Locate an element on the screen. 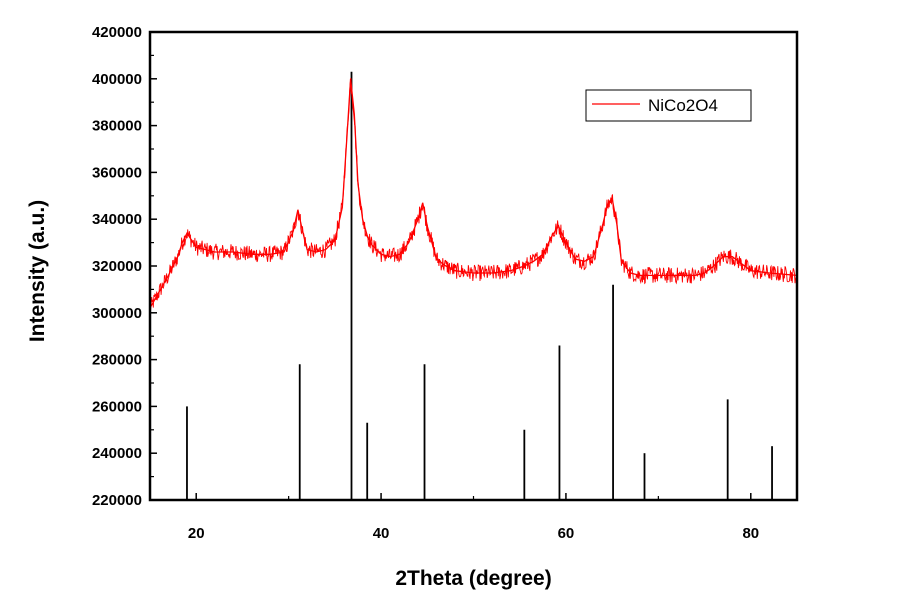 Image resolution: width=900 pixels, height=603 pixels. legend-box is located at coordinates (668, 105).